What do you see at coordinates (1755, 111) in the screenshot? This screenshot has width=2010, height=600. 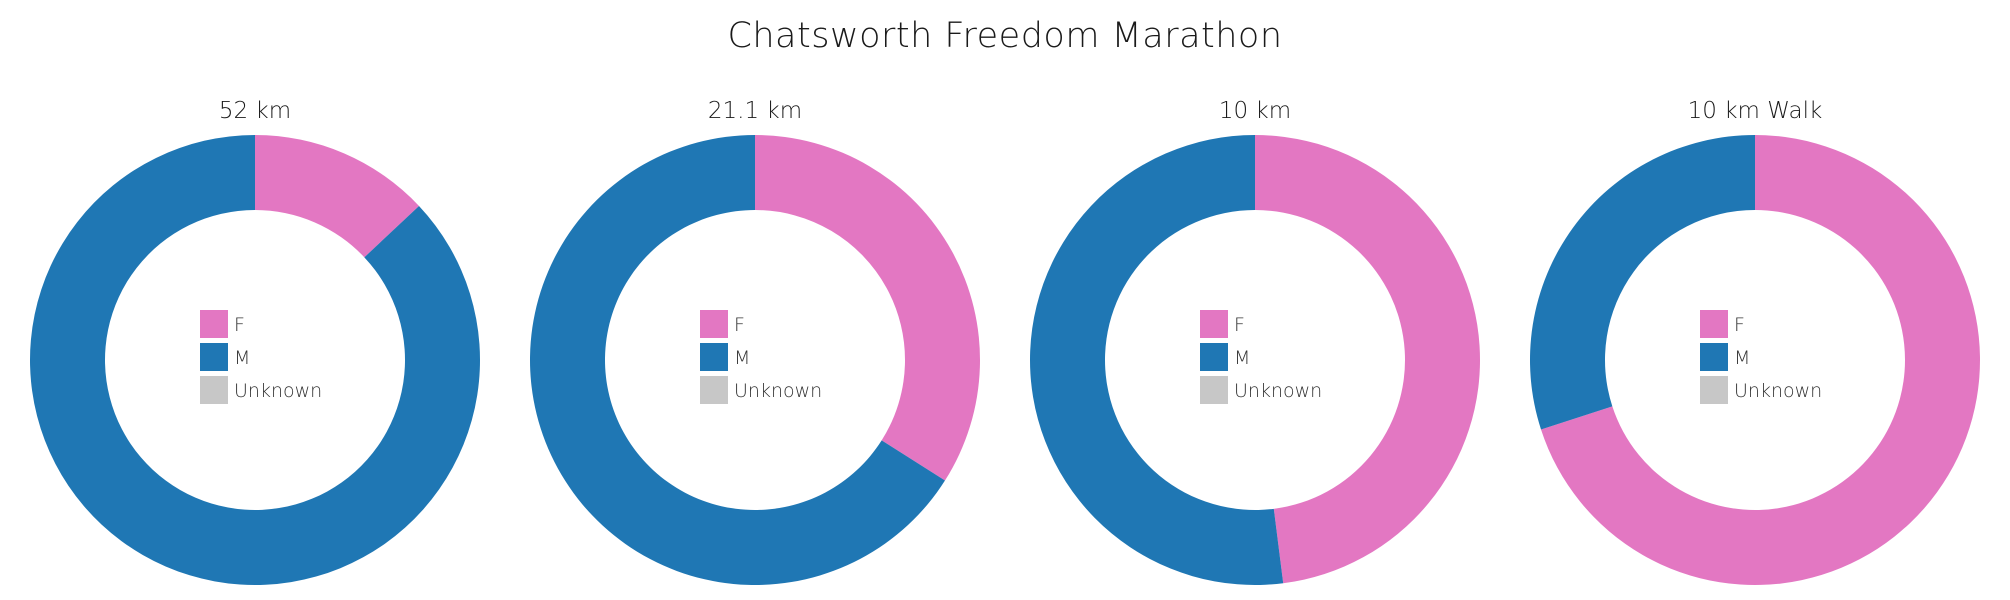 I see `panel-title: 10 km Walk` at bounding box center [1755, 111].